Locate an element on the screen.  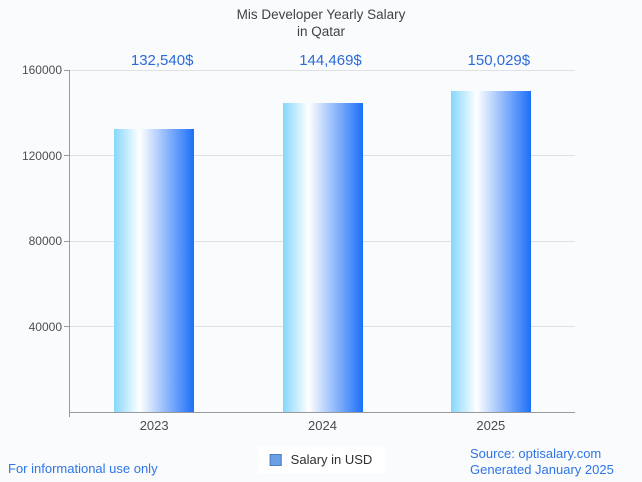
y-axis-label: 80000 is located at coordinates (45, 241).